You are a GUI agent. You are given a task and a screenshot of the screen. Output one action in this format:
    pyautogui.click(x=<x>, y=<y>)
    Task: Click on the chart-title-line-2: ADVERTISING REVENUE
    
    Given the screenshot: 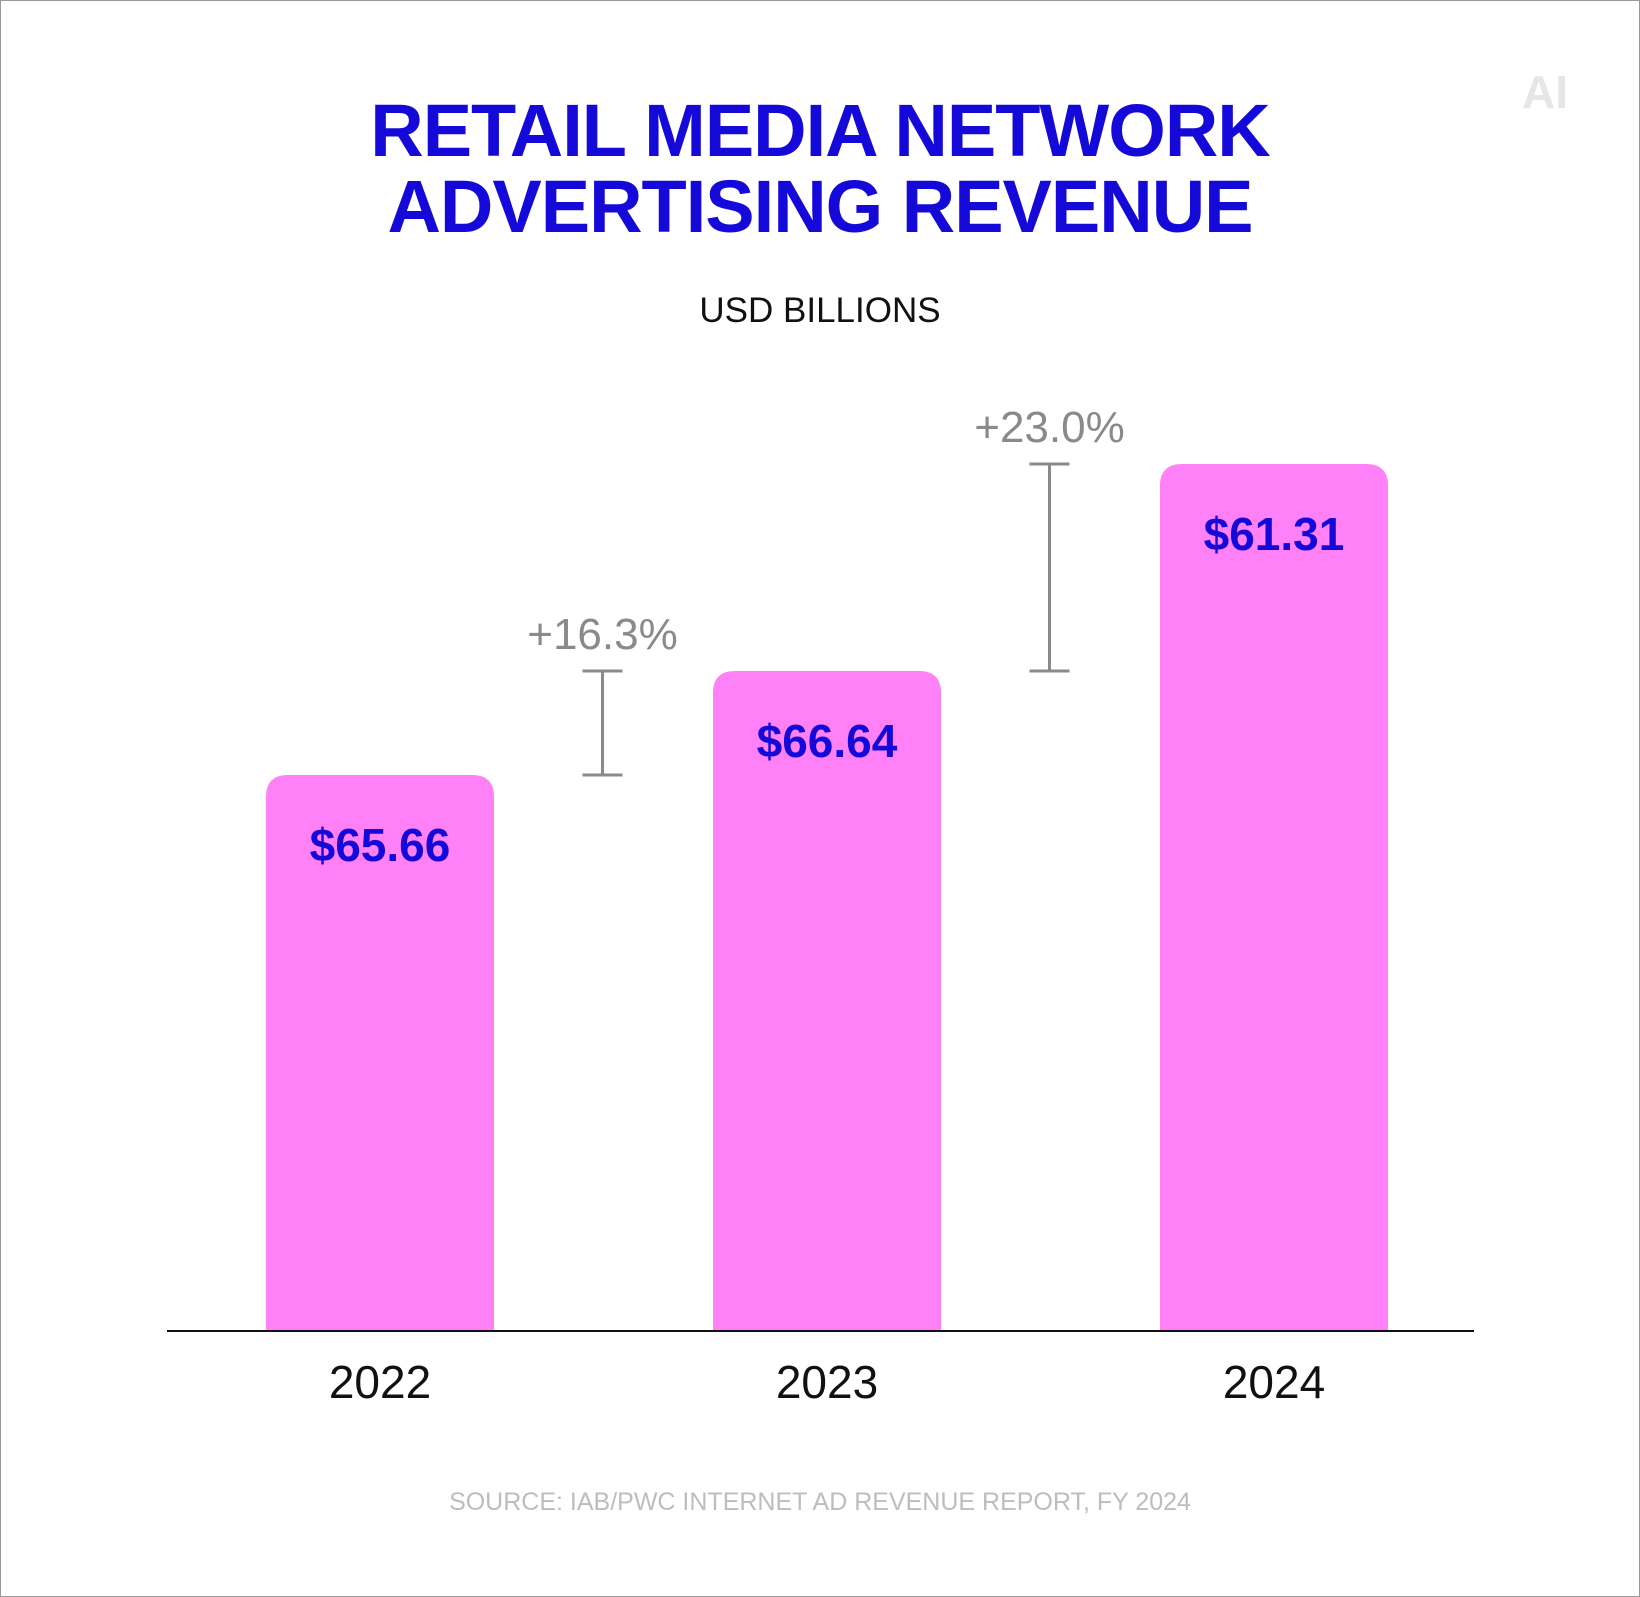 What is the action you would take?
    pyautogui.click(x=820, y=206)
    